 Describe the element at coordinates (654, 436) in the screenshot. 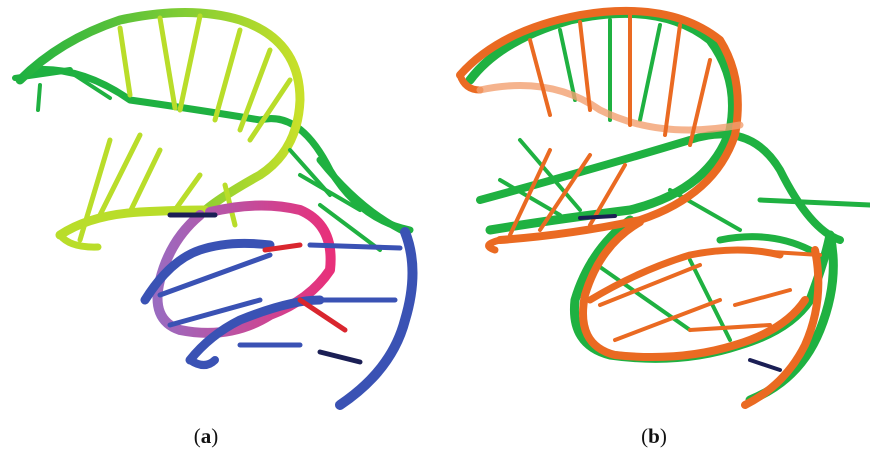

I see `panel-b-label: (b)` at that location.